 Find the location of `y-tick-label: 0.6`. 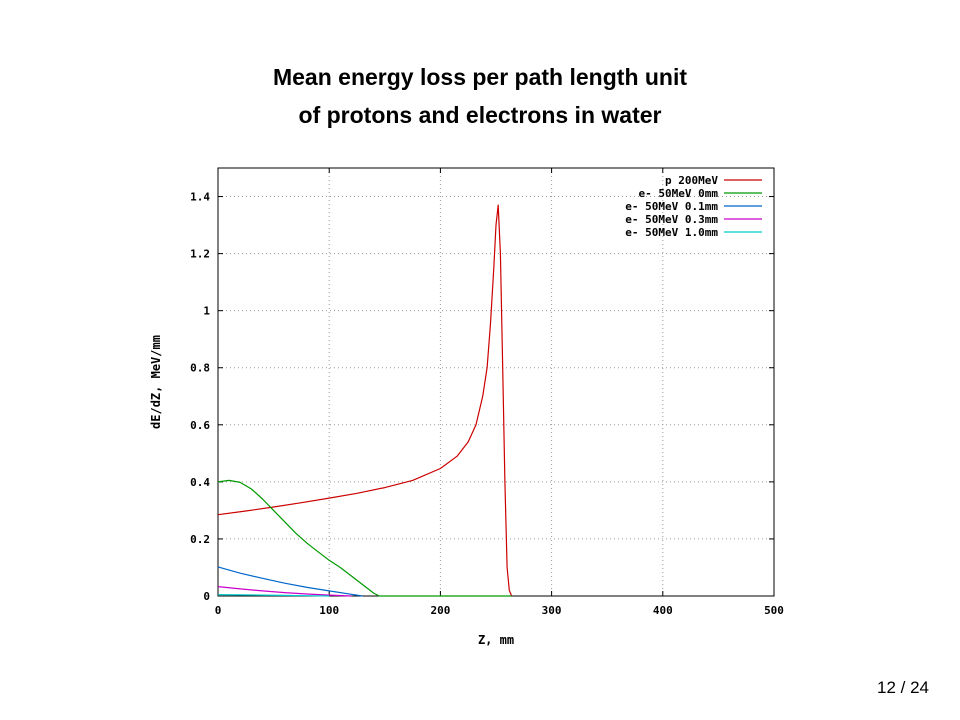

y-tick-label: 0.6 is located at coordinates (200, 425).